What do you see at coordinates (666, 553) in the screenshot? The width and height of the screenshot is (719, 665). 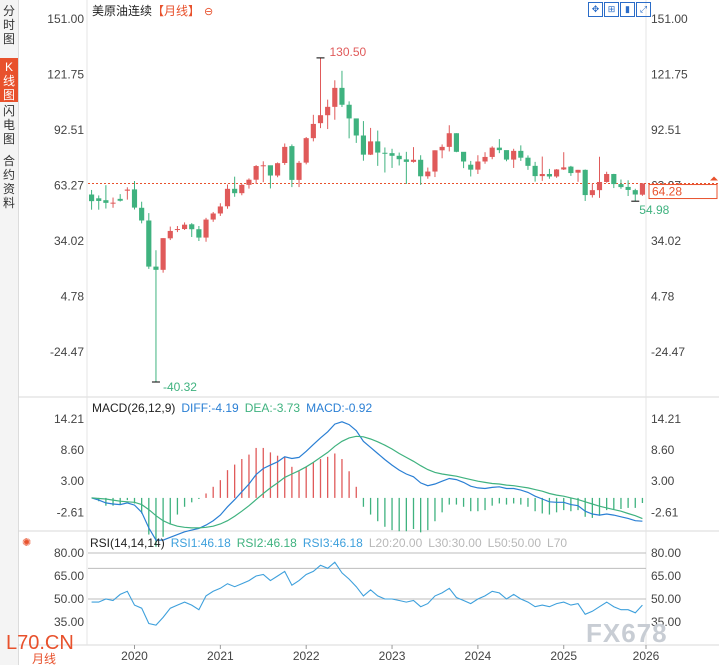 I see `rsi-tick-label: 80.00` at bounding box center [666, 553].